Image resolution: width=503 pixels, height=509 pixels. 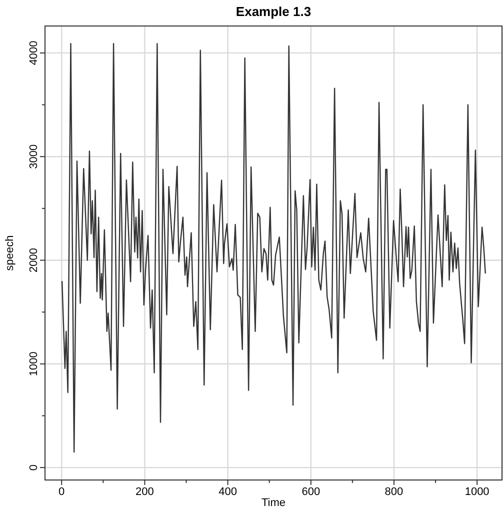 What do you see at coordinates (34, 260) in the screenshot?
I see `y-tick-label: 2000` at bounding box center [34, 260].